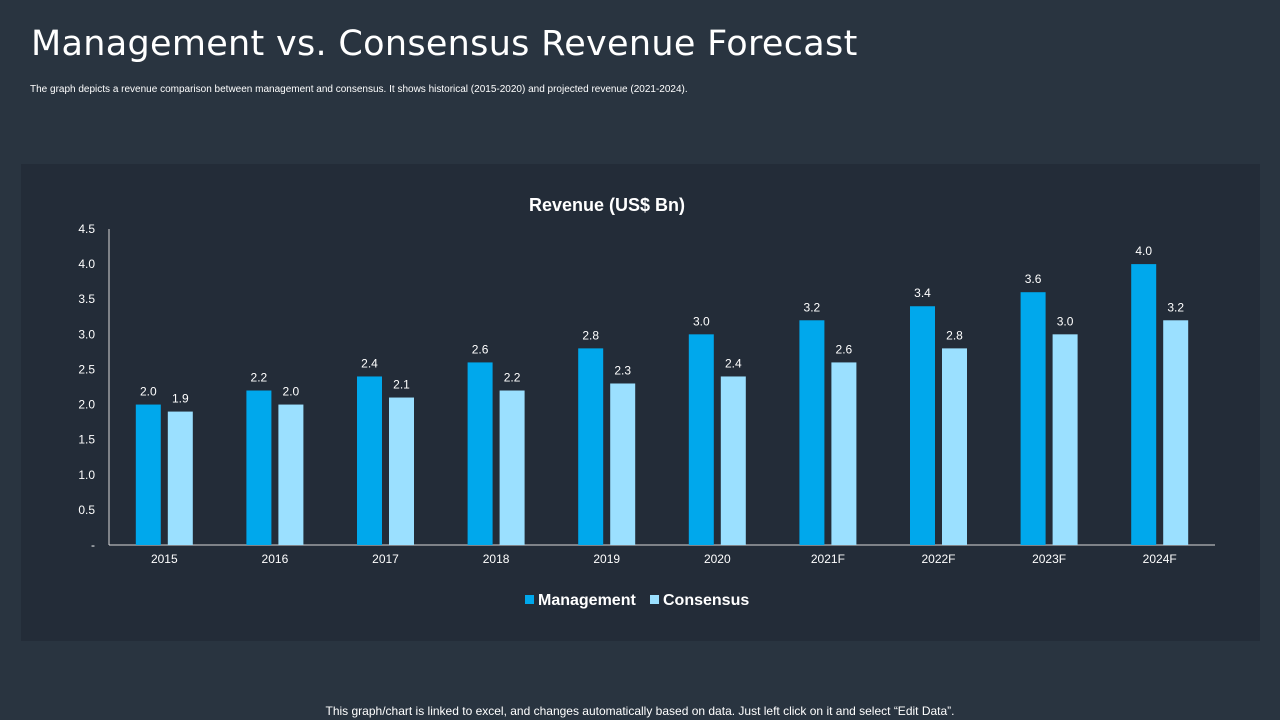 The width and height of the screenshot is (1280, 720). What do you see at coordinates (86, 229) in the screenshot?
I see `y-tick-label: 4.5` at bounding box center [86, 229].